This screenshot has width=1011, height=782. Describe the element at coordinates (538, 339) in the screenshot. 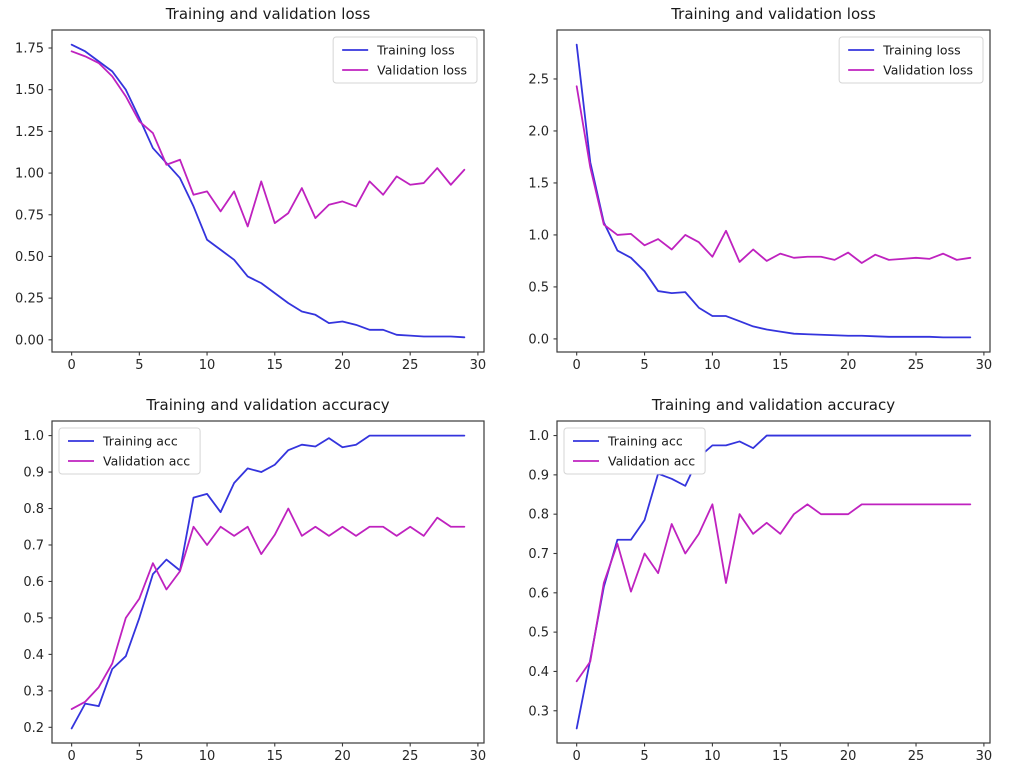

I see `y-tick-label: 0.0` at that location.